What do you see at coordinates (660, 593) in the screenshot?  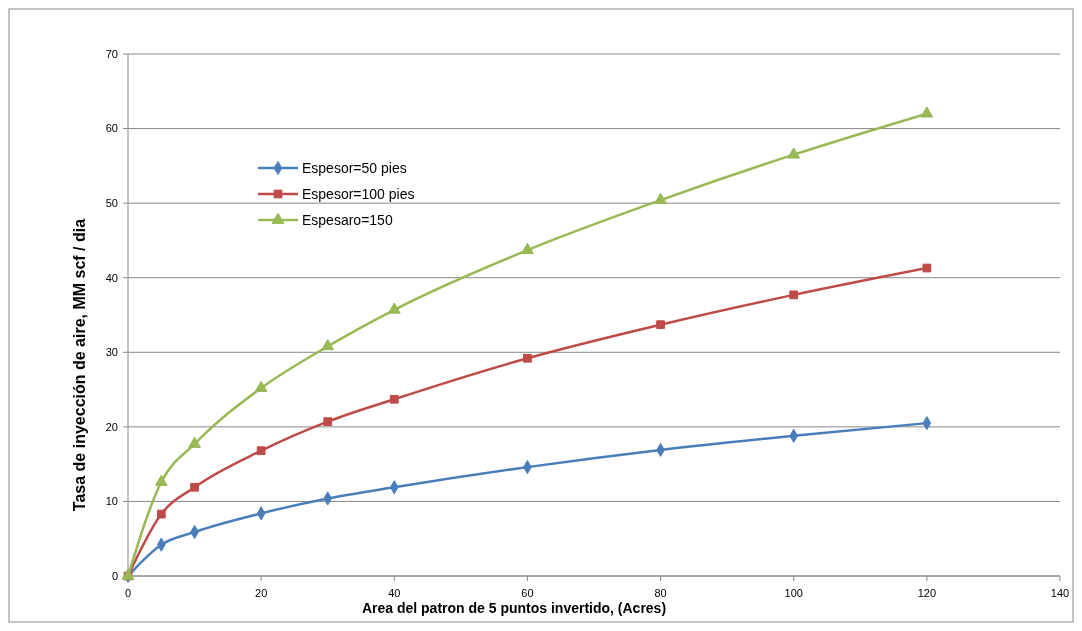 I see `x-tick-label: 80` at bounding box center [660, 593].